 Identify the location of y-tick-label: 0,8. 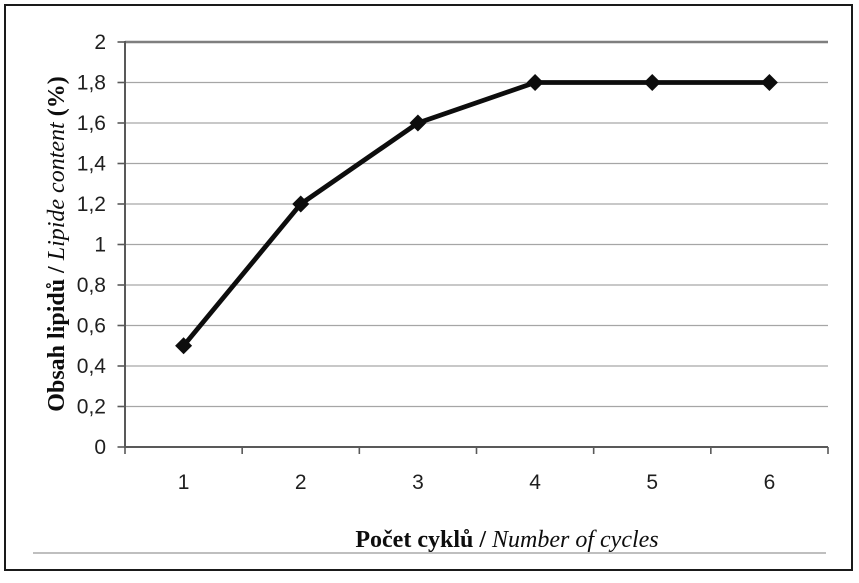
(91, 285).